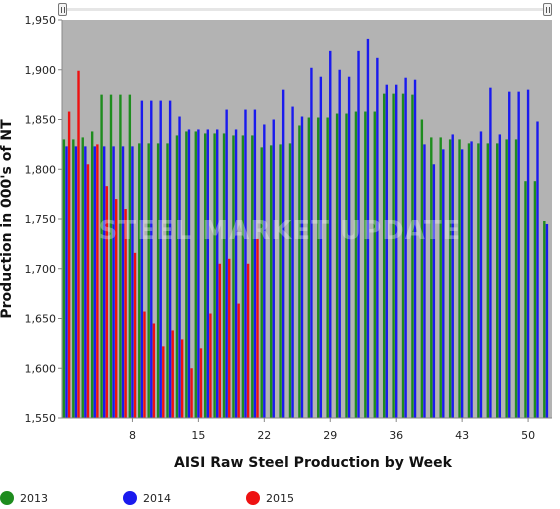 This screenshot has width=560, height=509. Describe the element at coordinates (547, 9) in the screenshot. I see `range-right-handle` at that location.